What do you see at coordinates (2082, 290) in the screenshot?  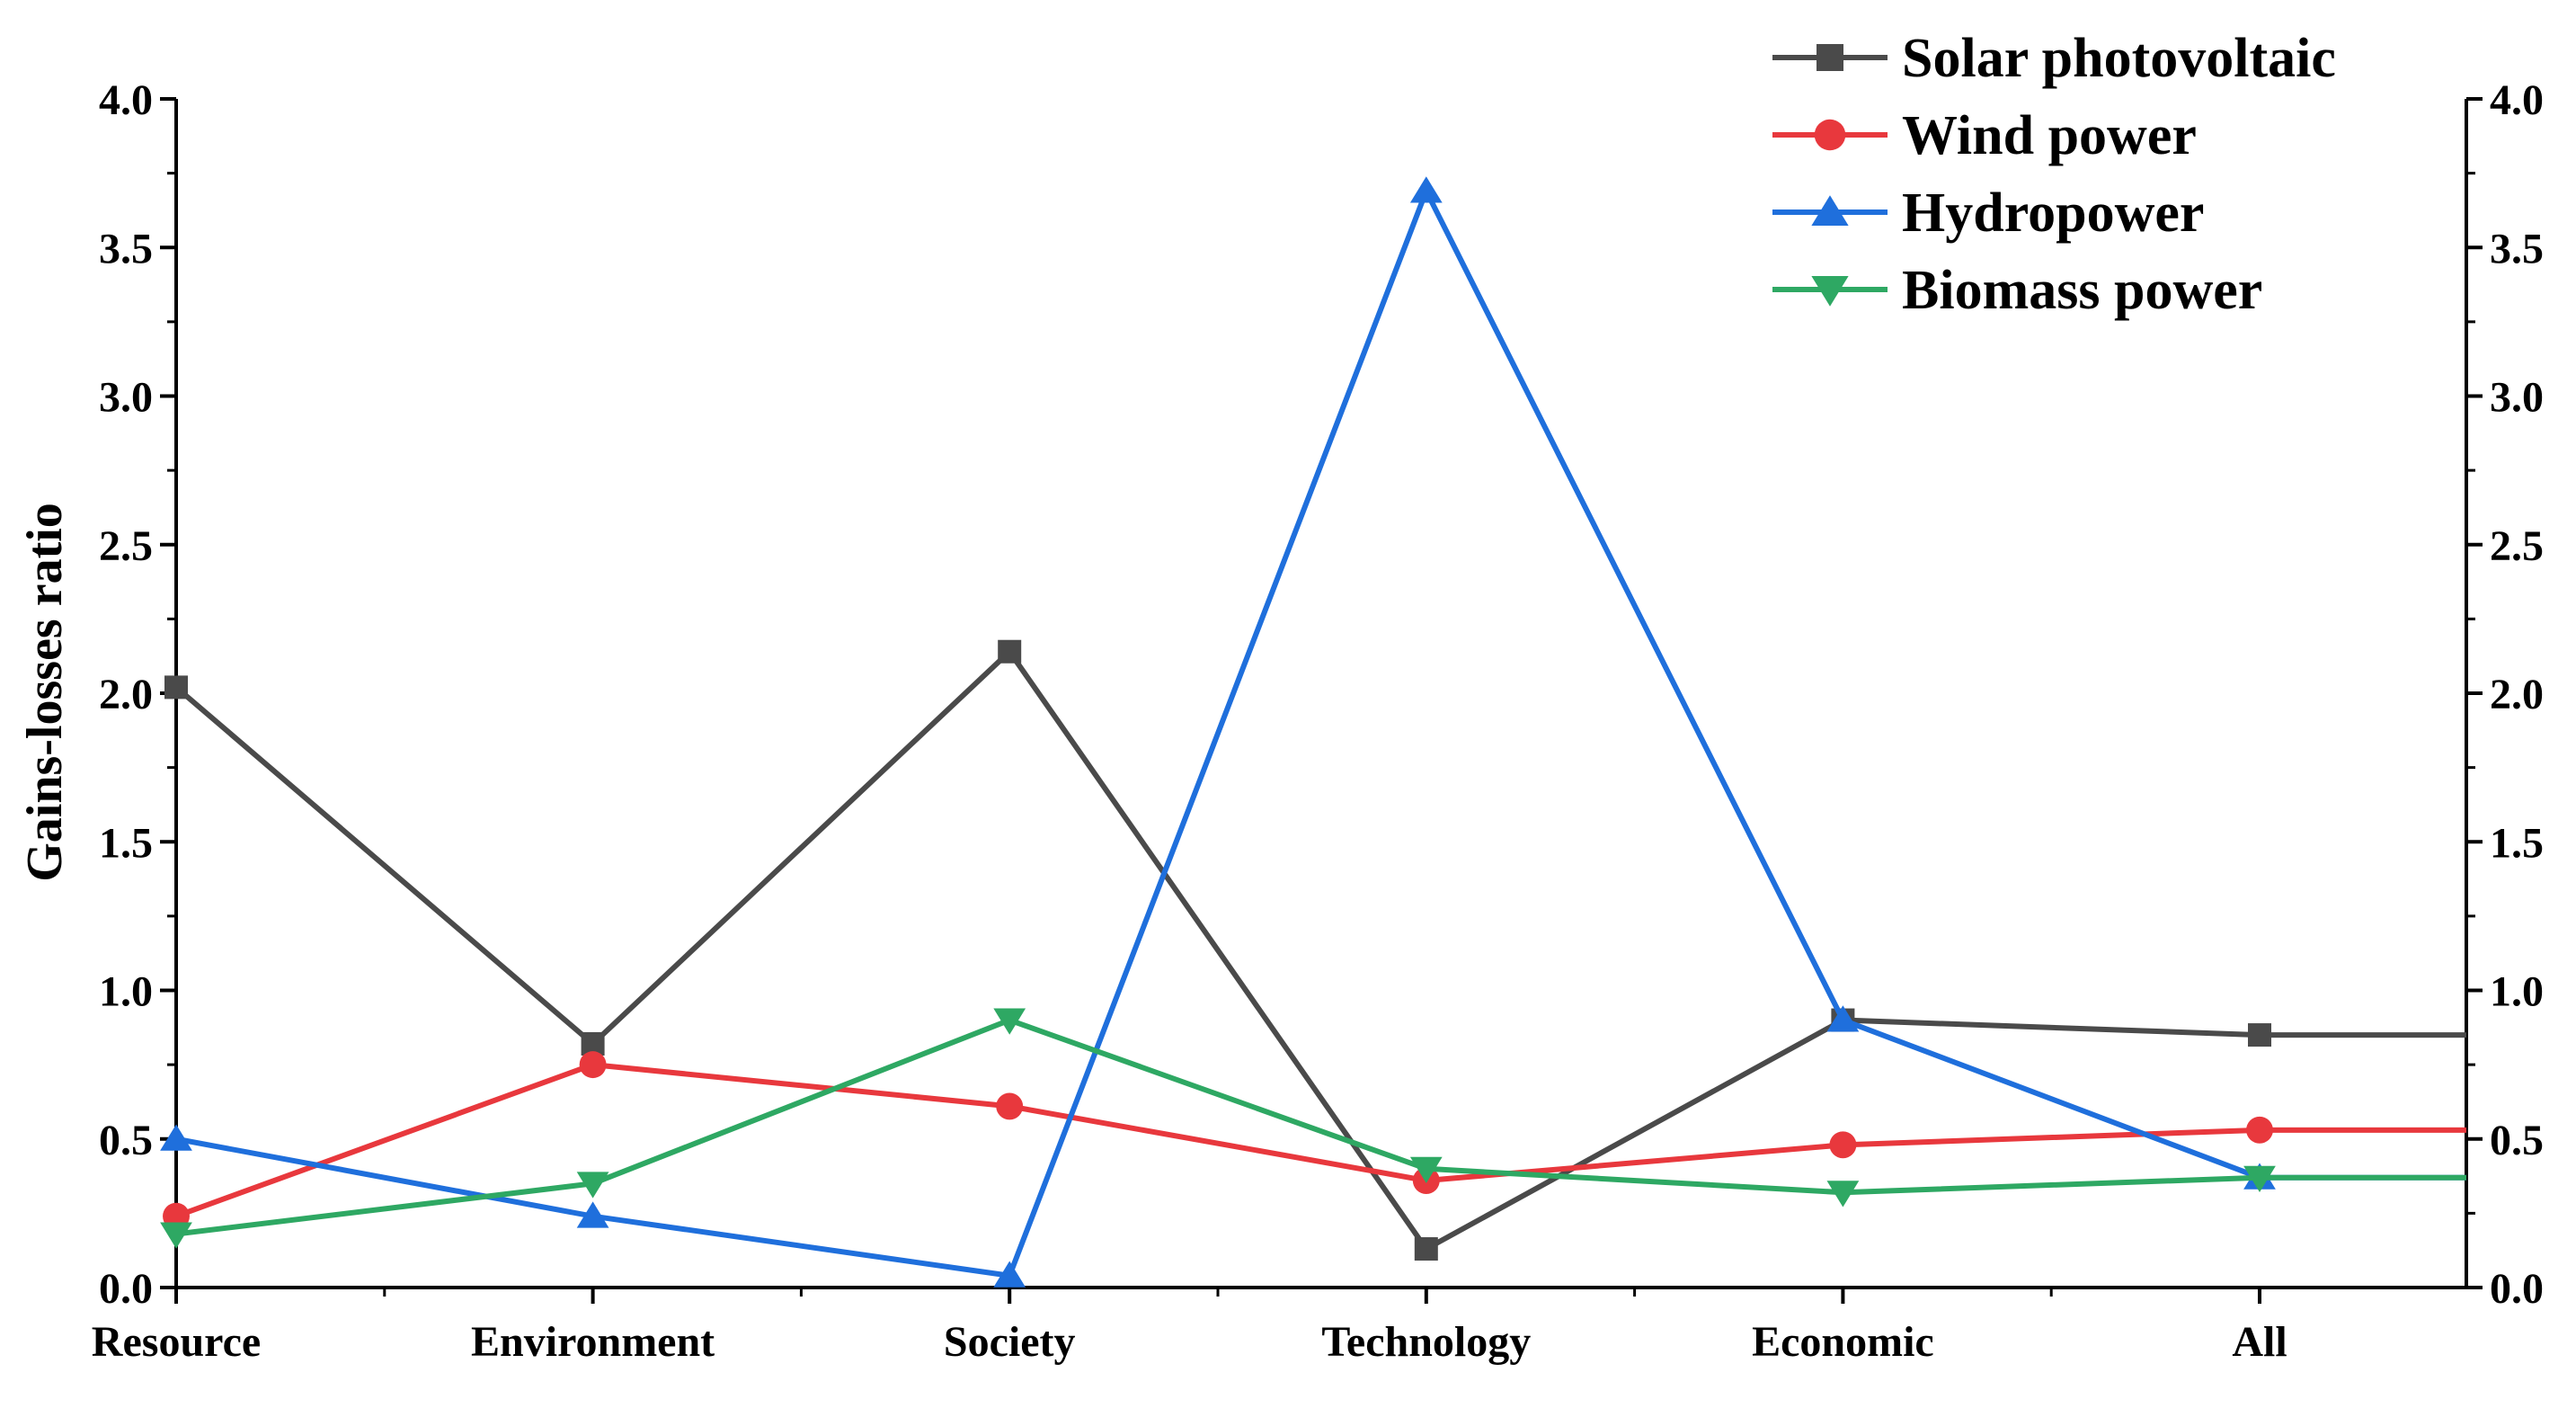 I see `legend-label: Biomass power` at bounding box center [2082, 290].